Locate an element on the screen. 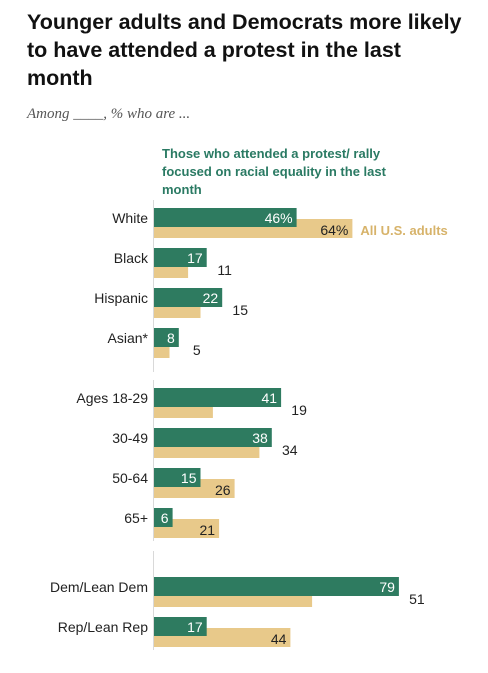  legend-adults-series: All U.S. adults is located at coordinates (403, 230).